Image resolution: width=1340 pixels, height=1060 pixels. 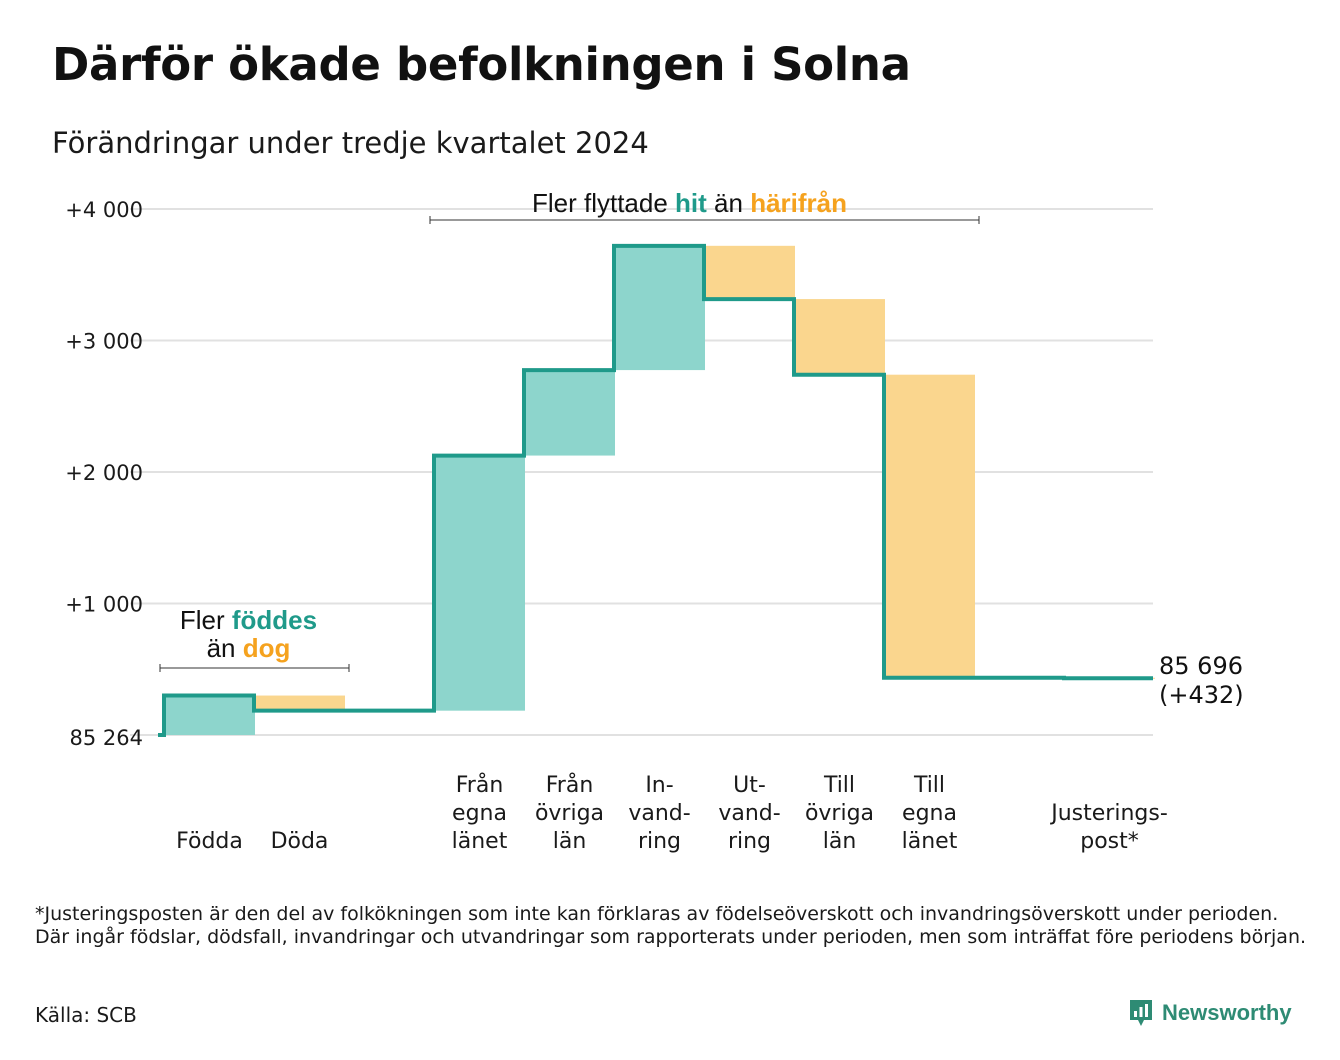 I want to click on category-label-doda: Döda, so click(x=300, y=841).